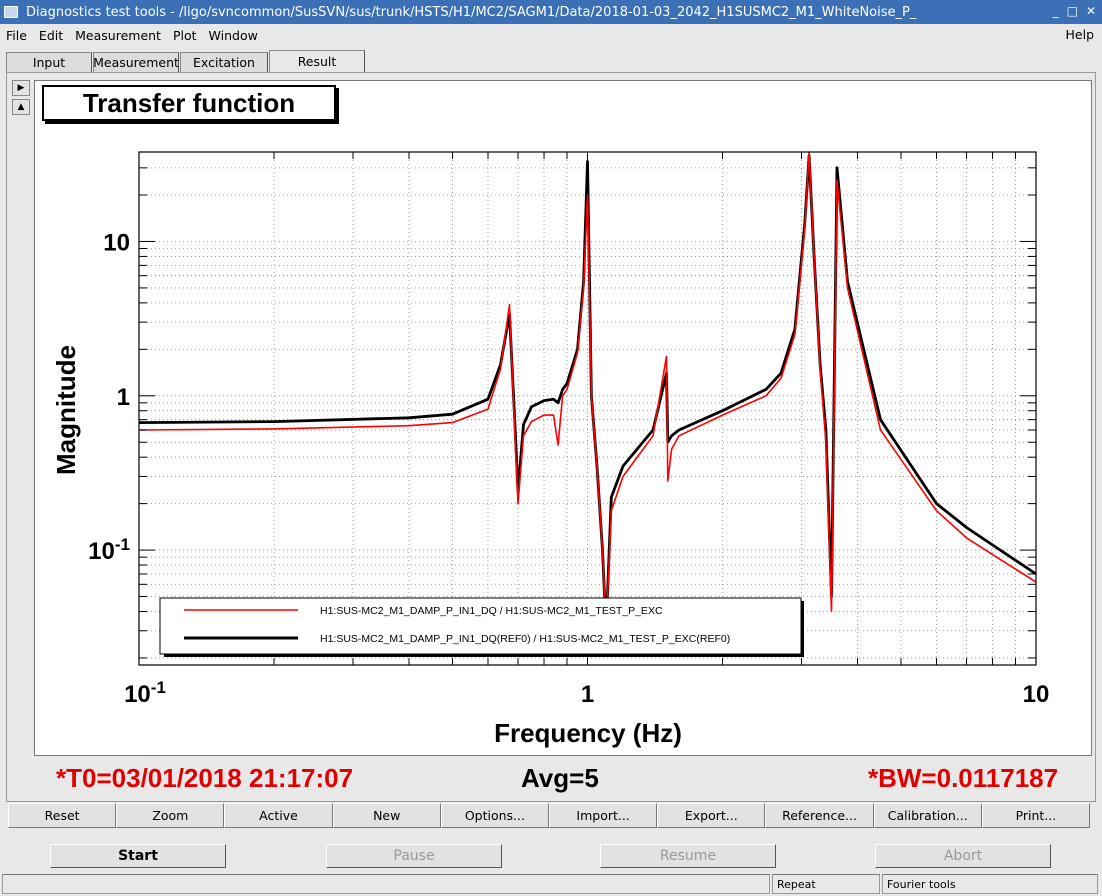 This screenshot has height=896, width=1102. Describe the element at coordinates (826, 884) in the screenshot. I see `status-mode: Repeat` at that location.